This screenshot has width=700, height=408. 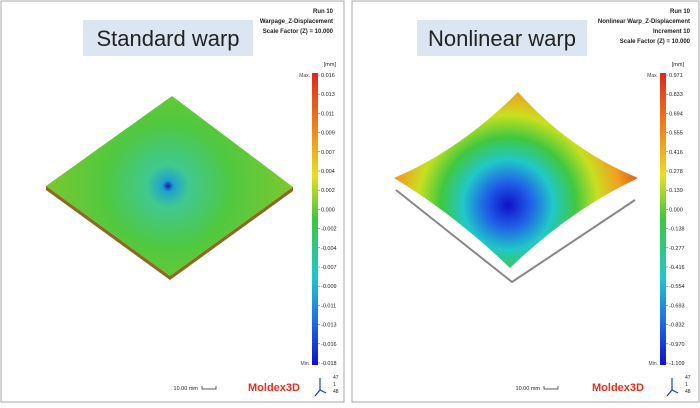 I want to click on tick-label: -0.138, so click(x=677, y=230).